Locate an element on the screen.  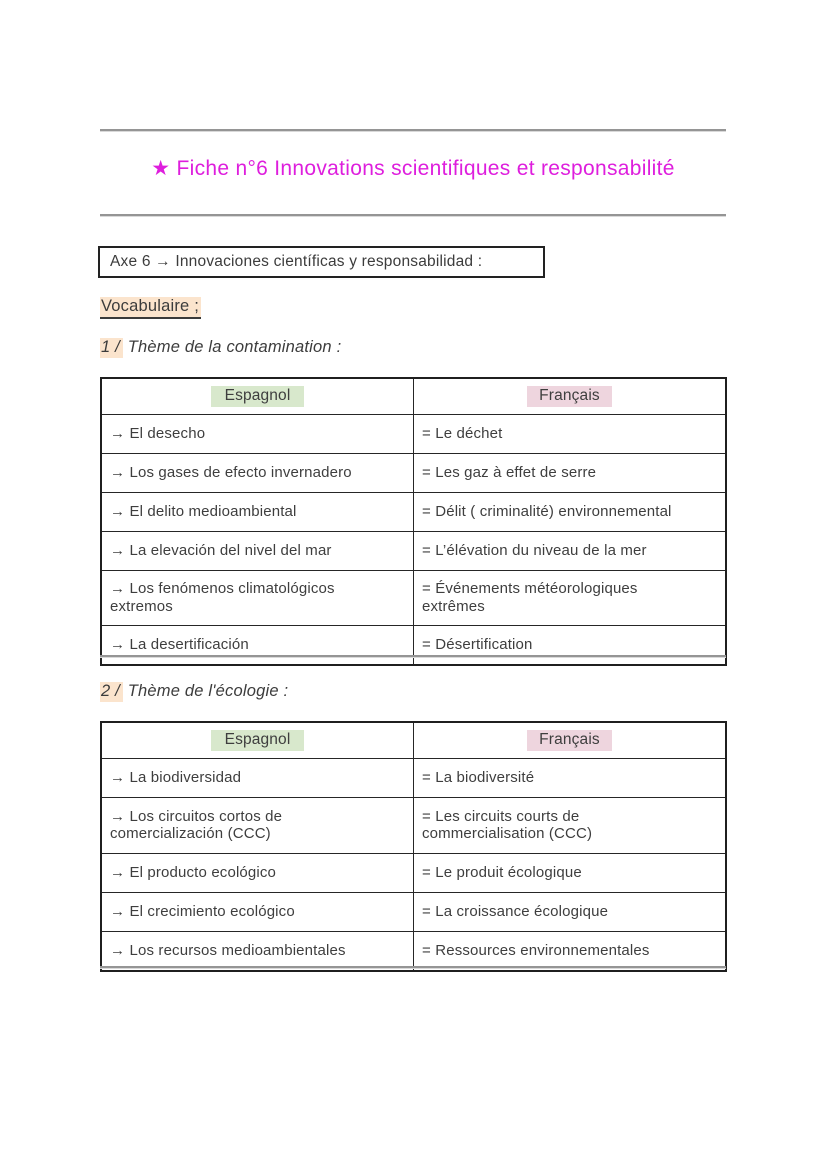
divider-line-under-title is located at coordinates (413, 215).